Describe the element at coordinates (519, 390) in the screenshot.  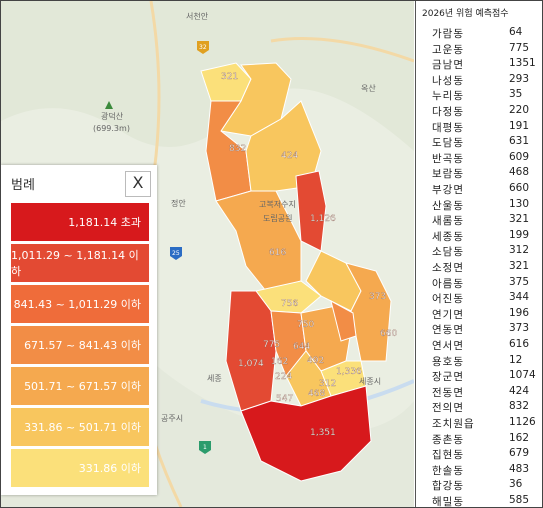
I see `region-score: 424` at that location.